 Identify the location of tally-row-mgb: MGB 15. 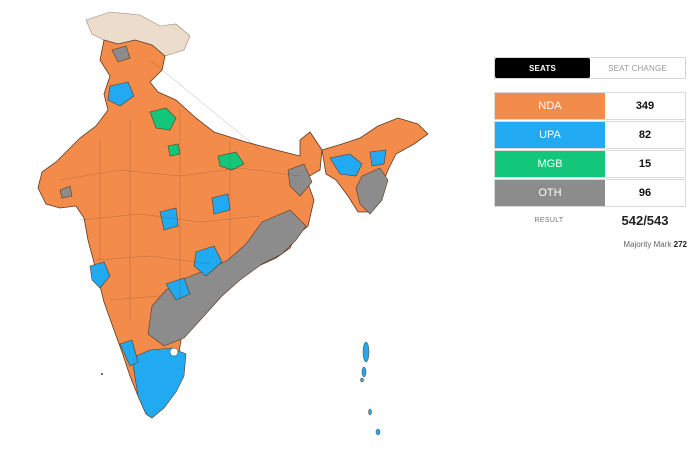
(590, 164).